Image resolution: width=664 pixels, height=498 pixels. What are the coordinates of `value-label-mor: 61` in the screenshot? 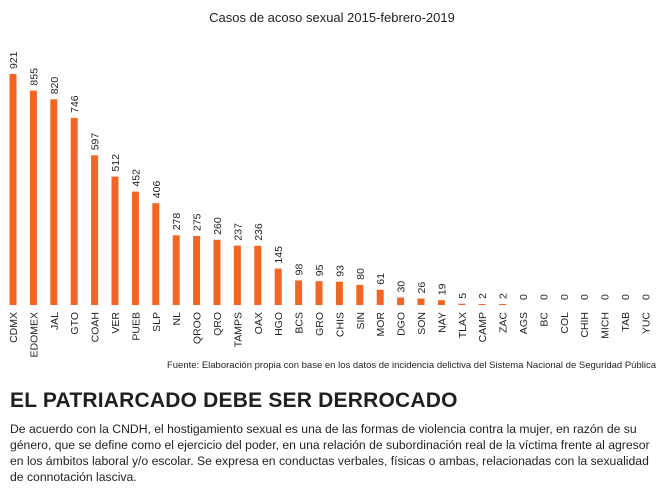 It's located at (381, 279).